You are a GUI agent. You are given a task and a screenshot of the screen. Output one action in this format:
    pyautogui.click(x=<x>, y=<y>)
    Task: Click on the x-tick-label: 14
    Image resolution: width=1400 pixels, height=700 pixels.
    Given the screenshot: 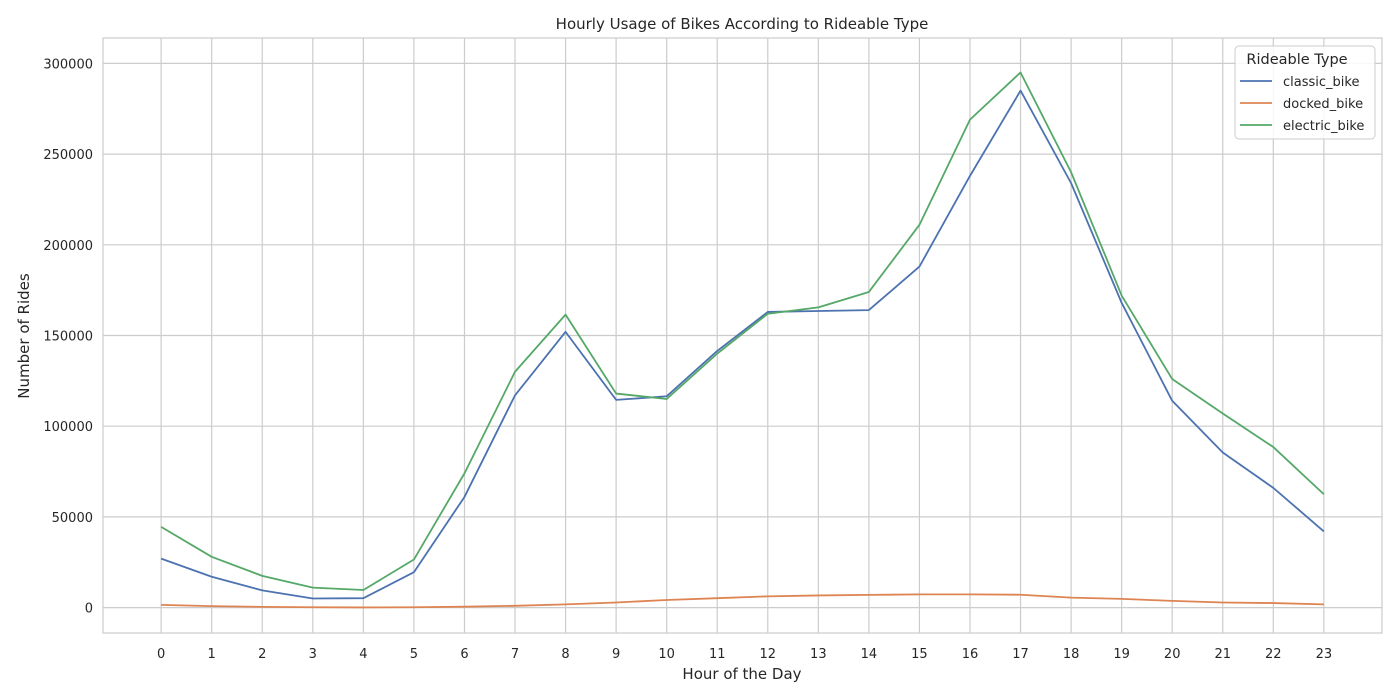 What is the action you would take?
    pyautogui.click(x=869, y=654)
    